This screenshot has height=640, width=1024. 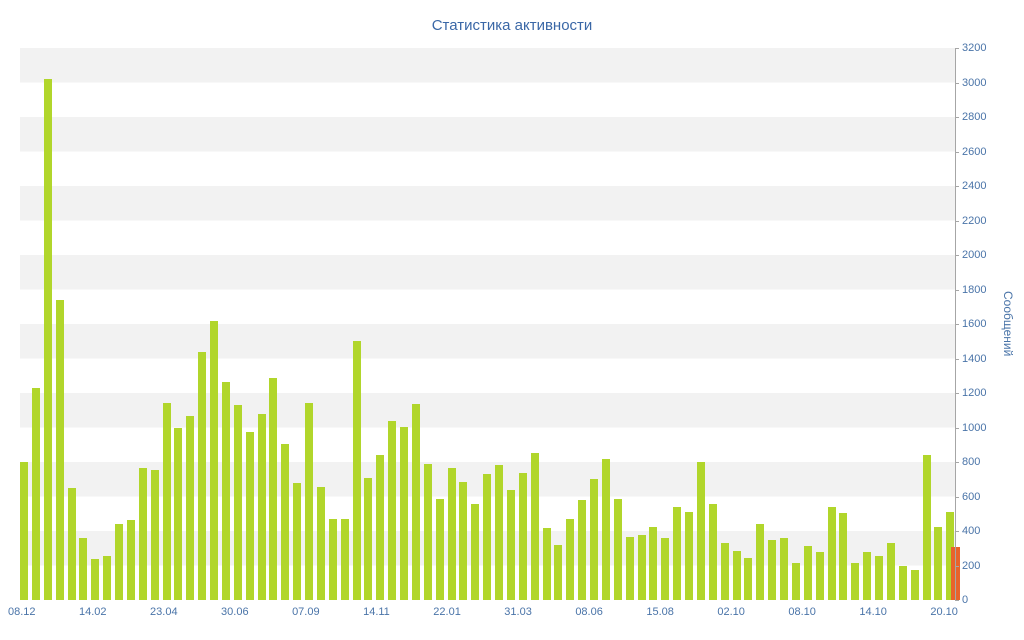 What do you see at coordinates (22, 612) in the screenshot?
I see `x-tick-label: 08.12` at bounding box center [22, 612].